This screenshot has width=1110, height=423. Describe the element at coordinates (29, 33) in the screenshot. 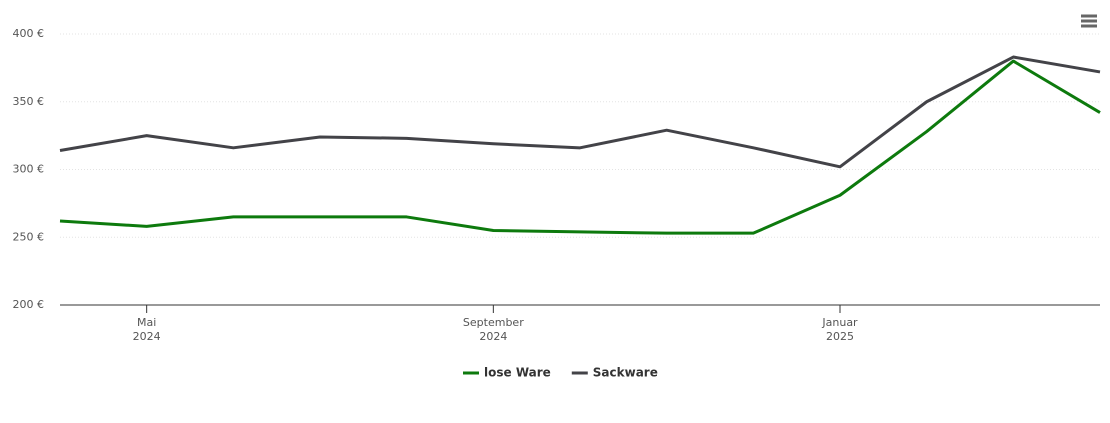

I see `y-tick-label: 400 €` at that location.